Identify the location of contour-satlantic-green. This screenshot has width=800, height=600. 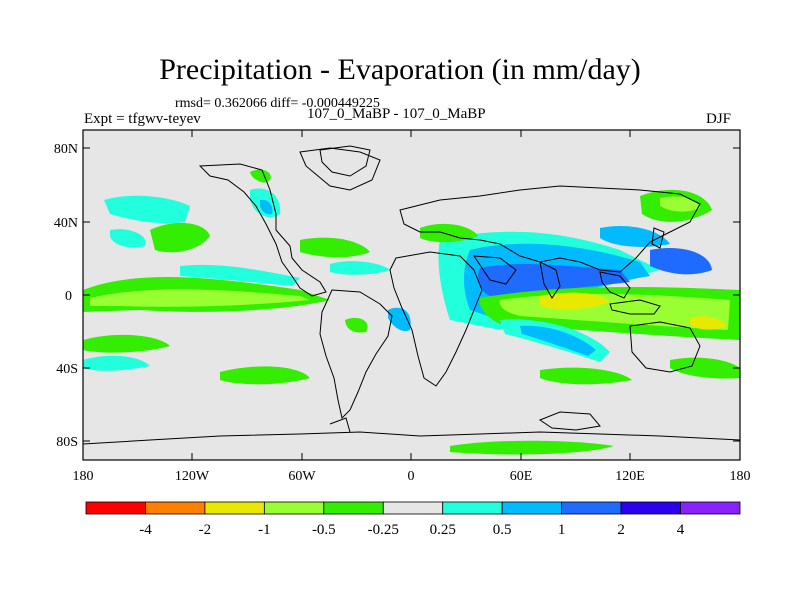
(356, 325).